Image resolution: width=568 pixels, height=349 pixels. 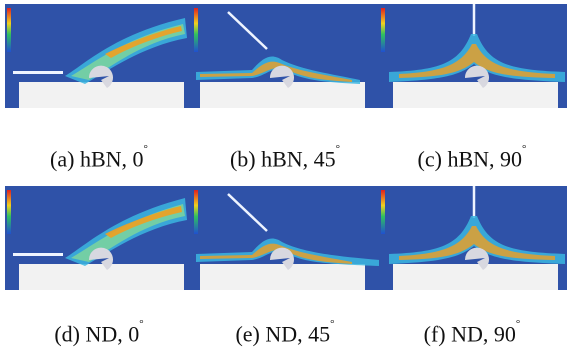 What do you see at coordinates (472, 157) in the screenshot?
I see `caption-c: (c) hBN, 90°` at bounding box center [472, 157].